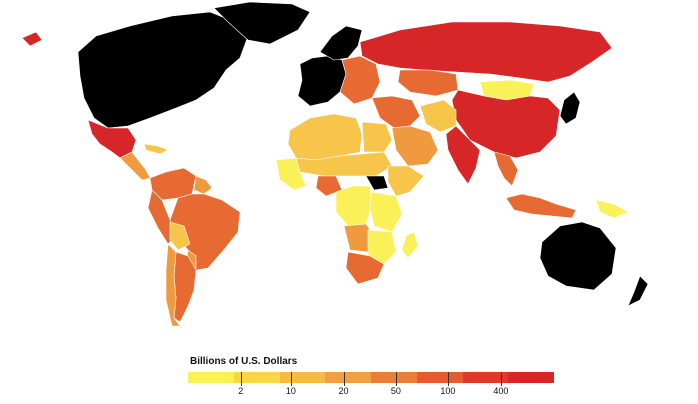 The width and height of the screenshot is (698, 404). I want to click on region-india, so click(463, 155).